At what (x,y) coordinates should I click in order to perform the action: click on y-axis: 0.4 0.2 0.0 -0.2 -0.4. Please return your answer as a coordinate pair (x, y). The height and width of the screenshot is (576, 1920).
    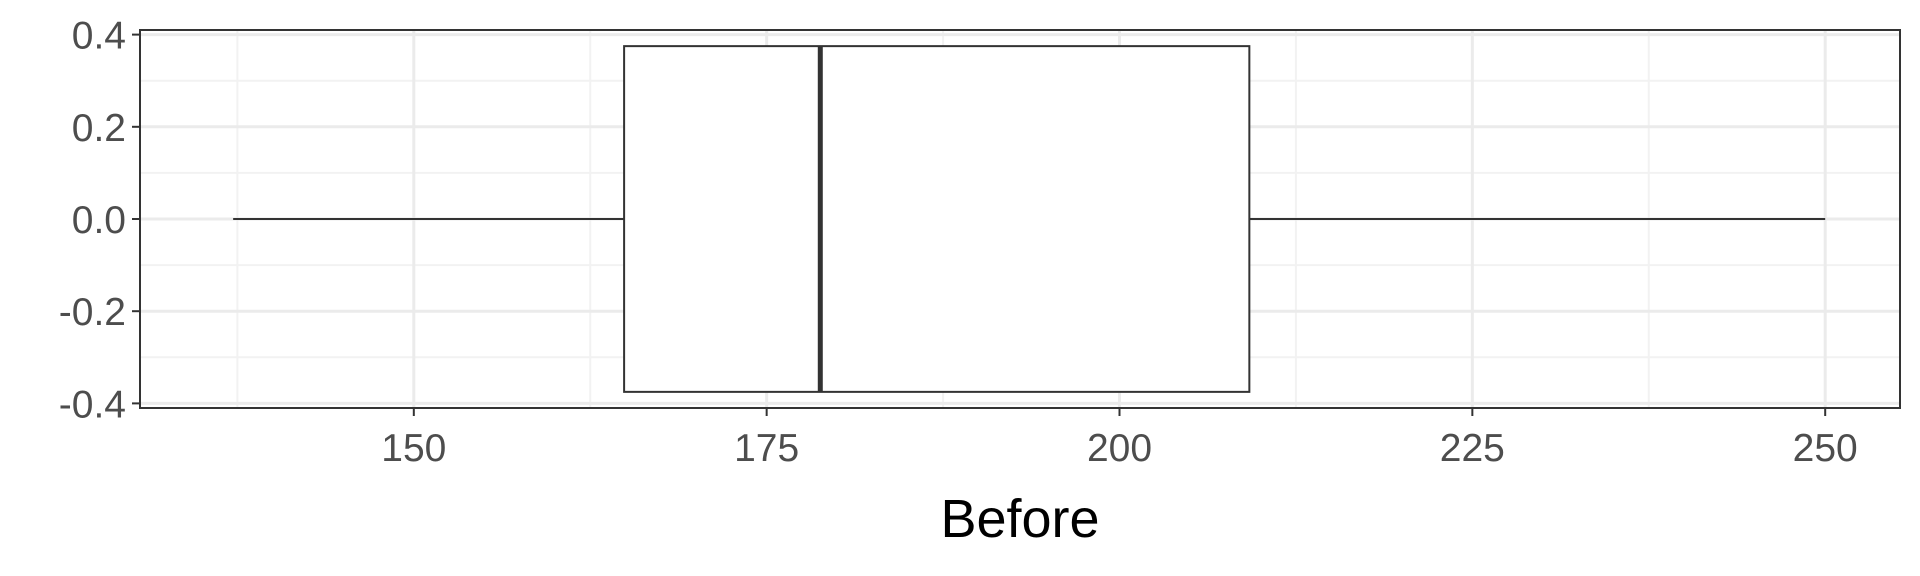
    Looking at the image, I should click on (99, 220).